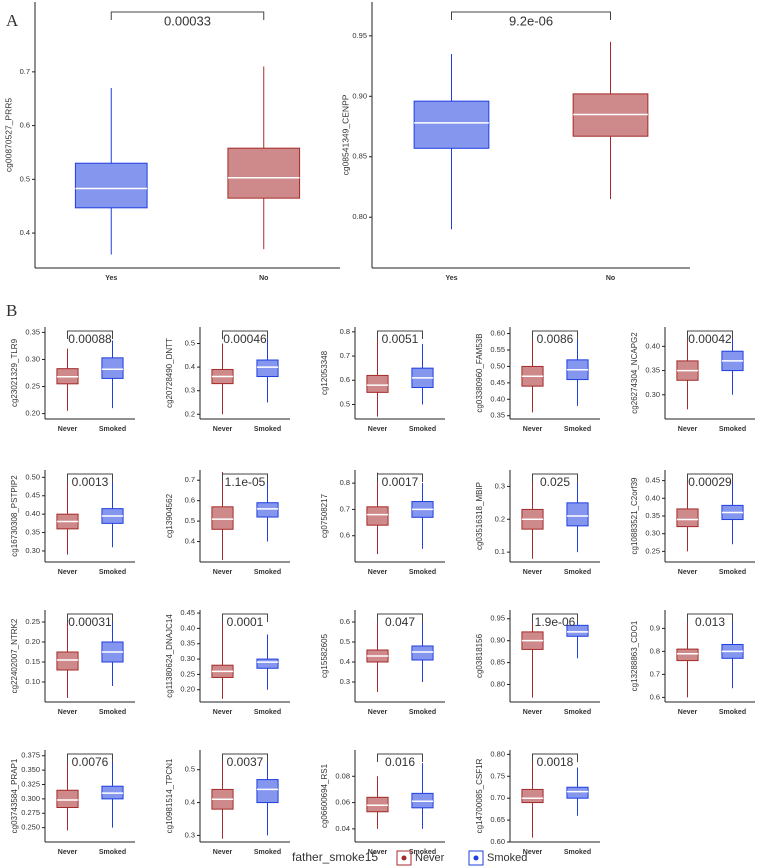 The image size is (784, 868). Describe the element at coordinates (345, 134) in the screenshot. I see `y-axis-label: cg08541349_CENPP` at that location.